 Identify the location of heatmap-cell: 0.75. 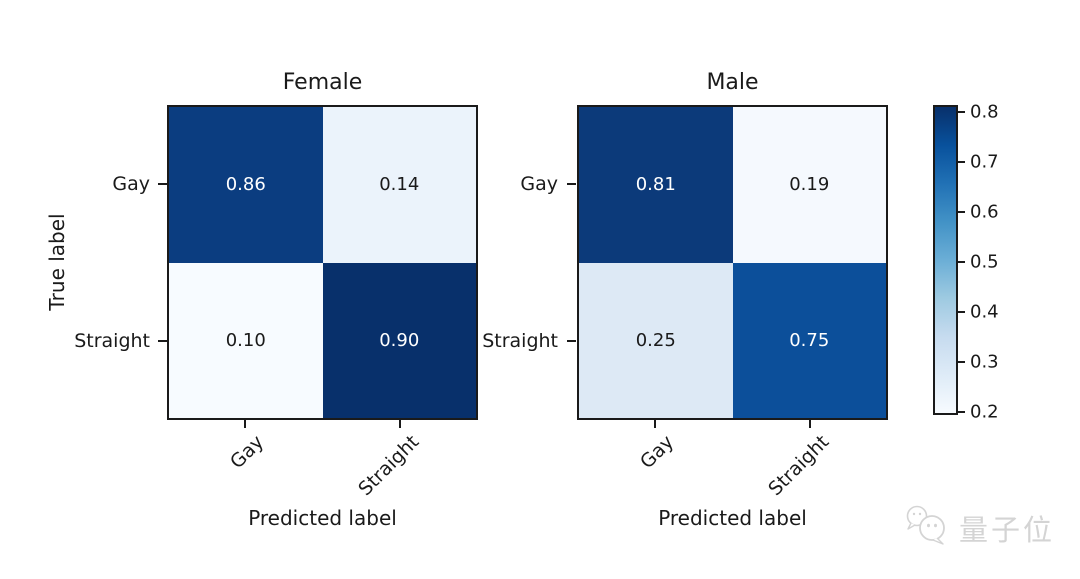
(809, 340).